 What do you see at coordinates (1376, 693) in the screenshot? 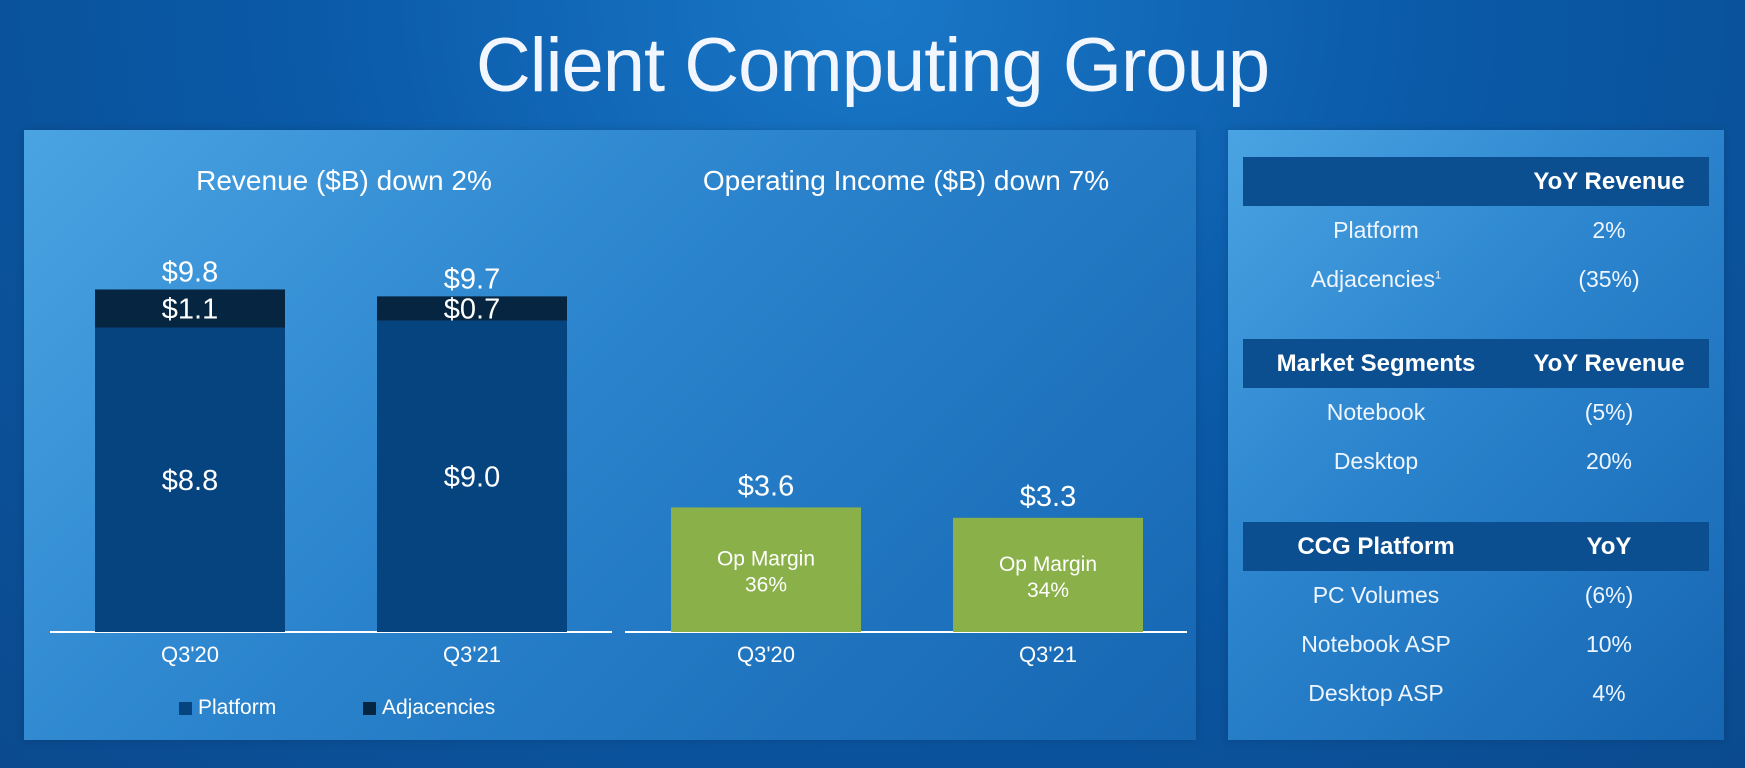
I see `row-label: Desktop ASP` at bounding box center [1376, 693].